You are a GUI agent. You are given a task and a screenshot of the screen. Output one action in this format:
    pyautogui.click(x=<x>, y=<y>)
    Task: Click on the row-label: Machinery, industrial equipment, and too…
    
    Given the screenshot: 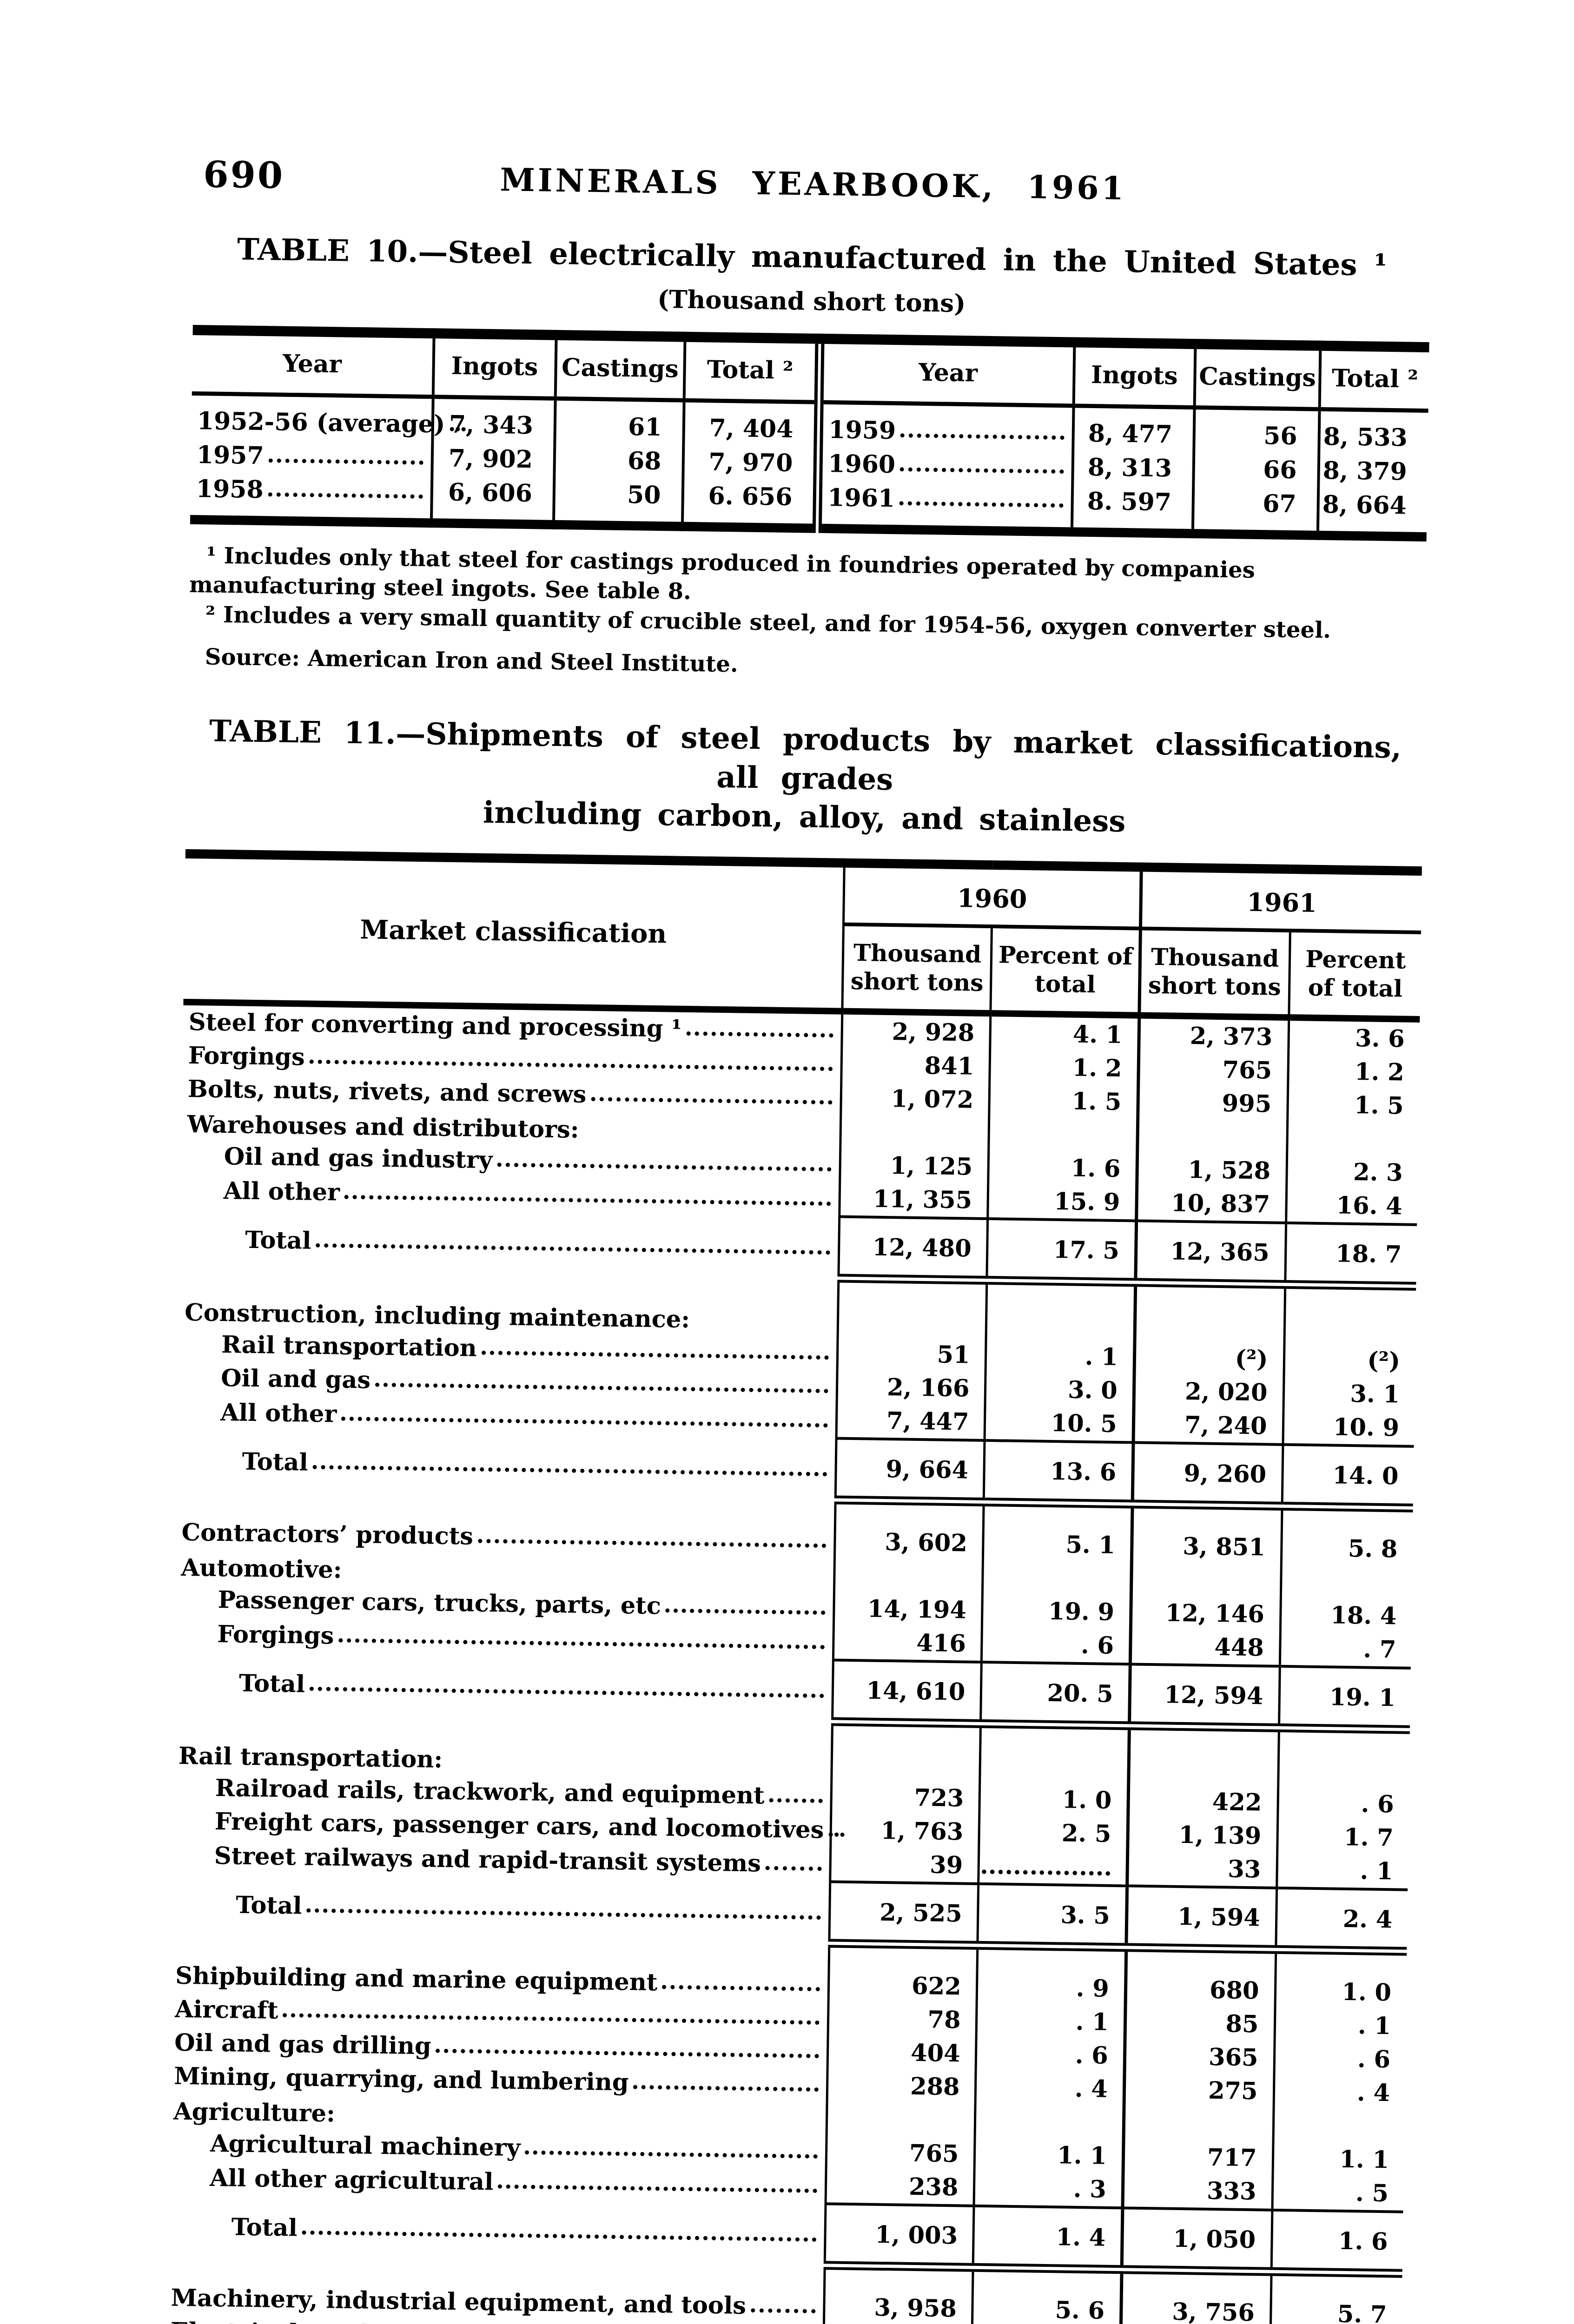 What is the action you would take?
    pyautogui.click(x=459, y=2302)
    